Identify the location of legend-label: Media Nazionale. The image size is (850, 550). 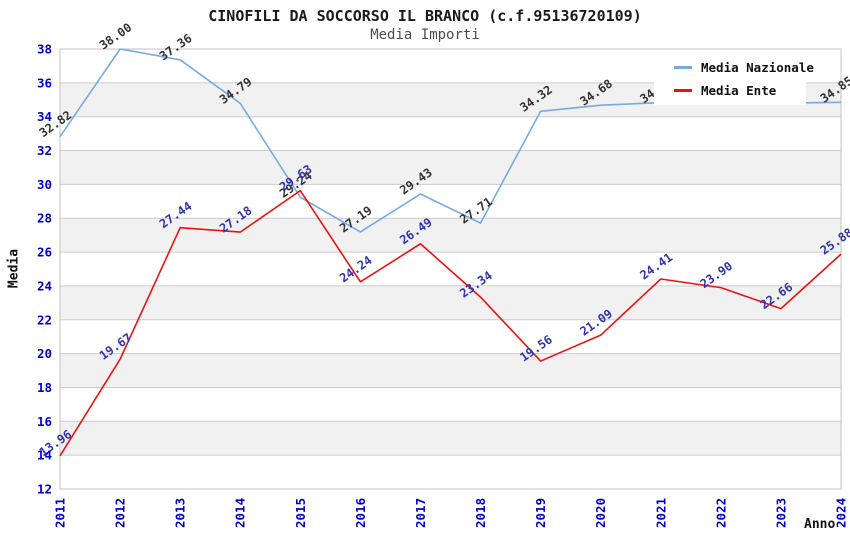
(757, 67).